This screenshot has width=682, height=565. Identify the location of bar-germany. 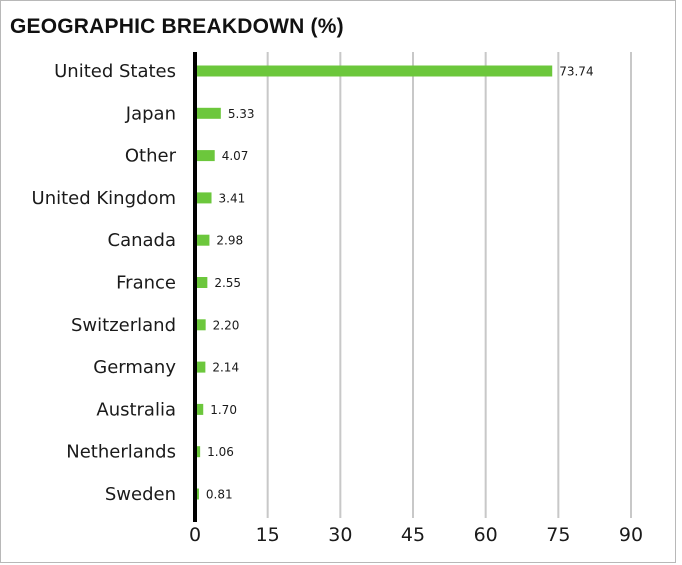
(200, 367).